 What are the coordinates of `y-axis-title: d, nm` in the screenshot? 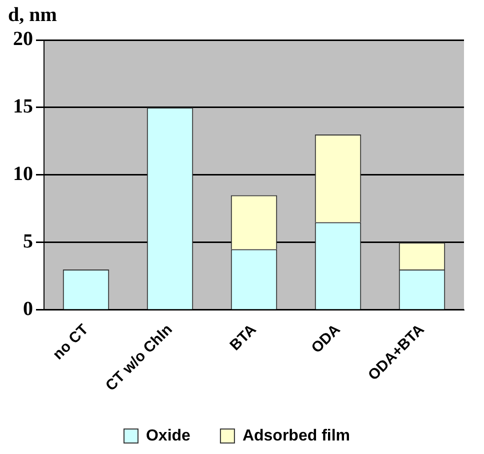 It's located at (33, 15).